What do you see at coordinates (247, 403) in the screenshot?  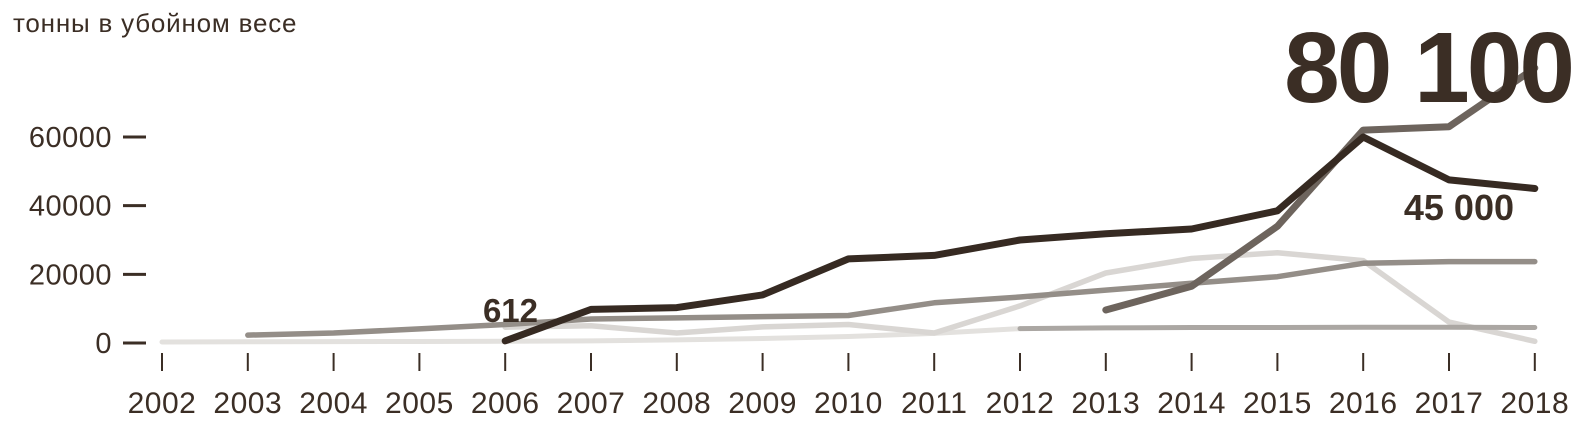 I see `x-axis-year-label: 2003` at bounding box center [247, 403].